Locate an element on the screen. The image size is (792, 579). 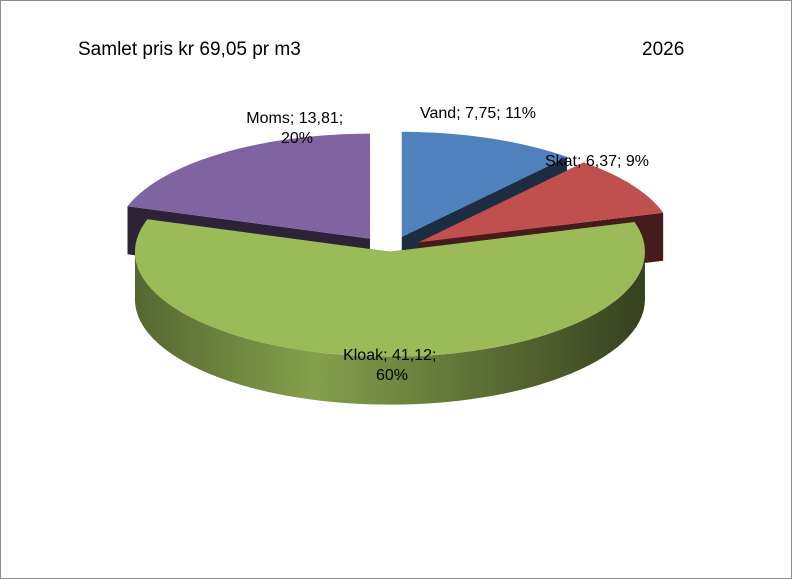
label-value: 13,81 is located at coordinates (319, 118).